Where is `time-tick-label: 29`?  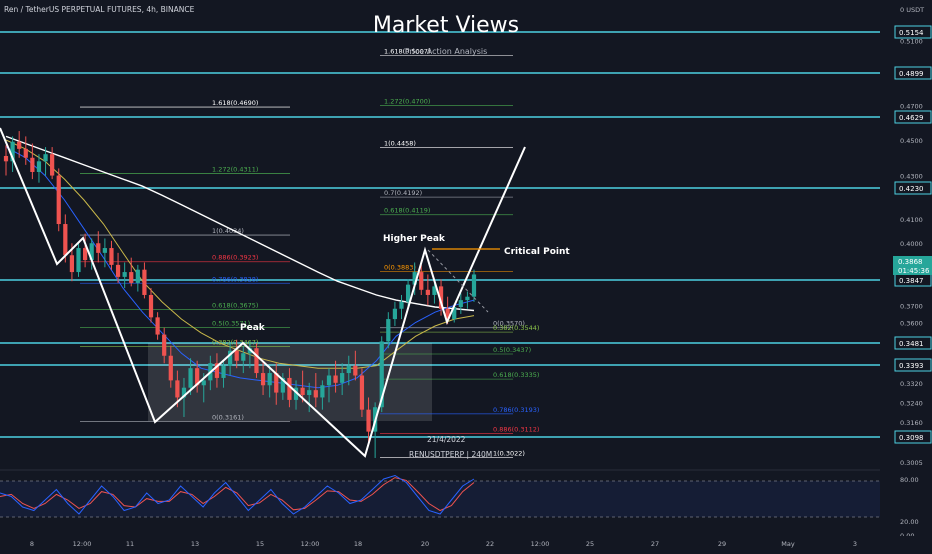
time-tick-label: 29 is located at coordinates (722, 544).